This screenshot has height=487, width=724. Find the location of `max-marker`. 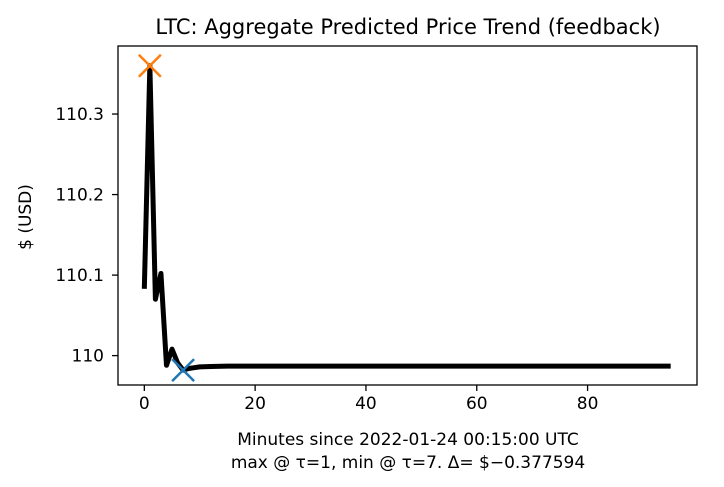

max-marker is located at coordinates (149, 65).